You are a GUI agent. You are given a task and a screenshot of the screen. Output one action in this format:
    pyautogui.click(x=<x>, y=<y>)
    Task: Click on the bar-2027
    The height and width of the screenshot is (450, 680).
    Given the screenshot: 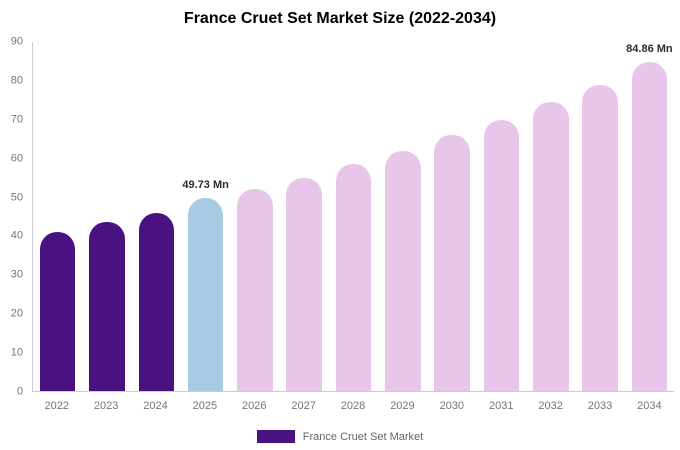 What is the action you would take?
    pyautogui.click(x=304, y=284)
    